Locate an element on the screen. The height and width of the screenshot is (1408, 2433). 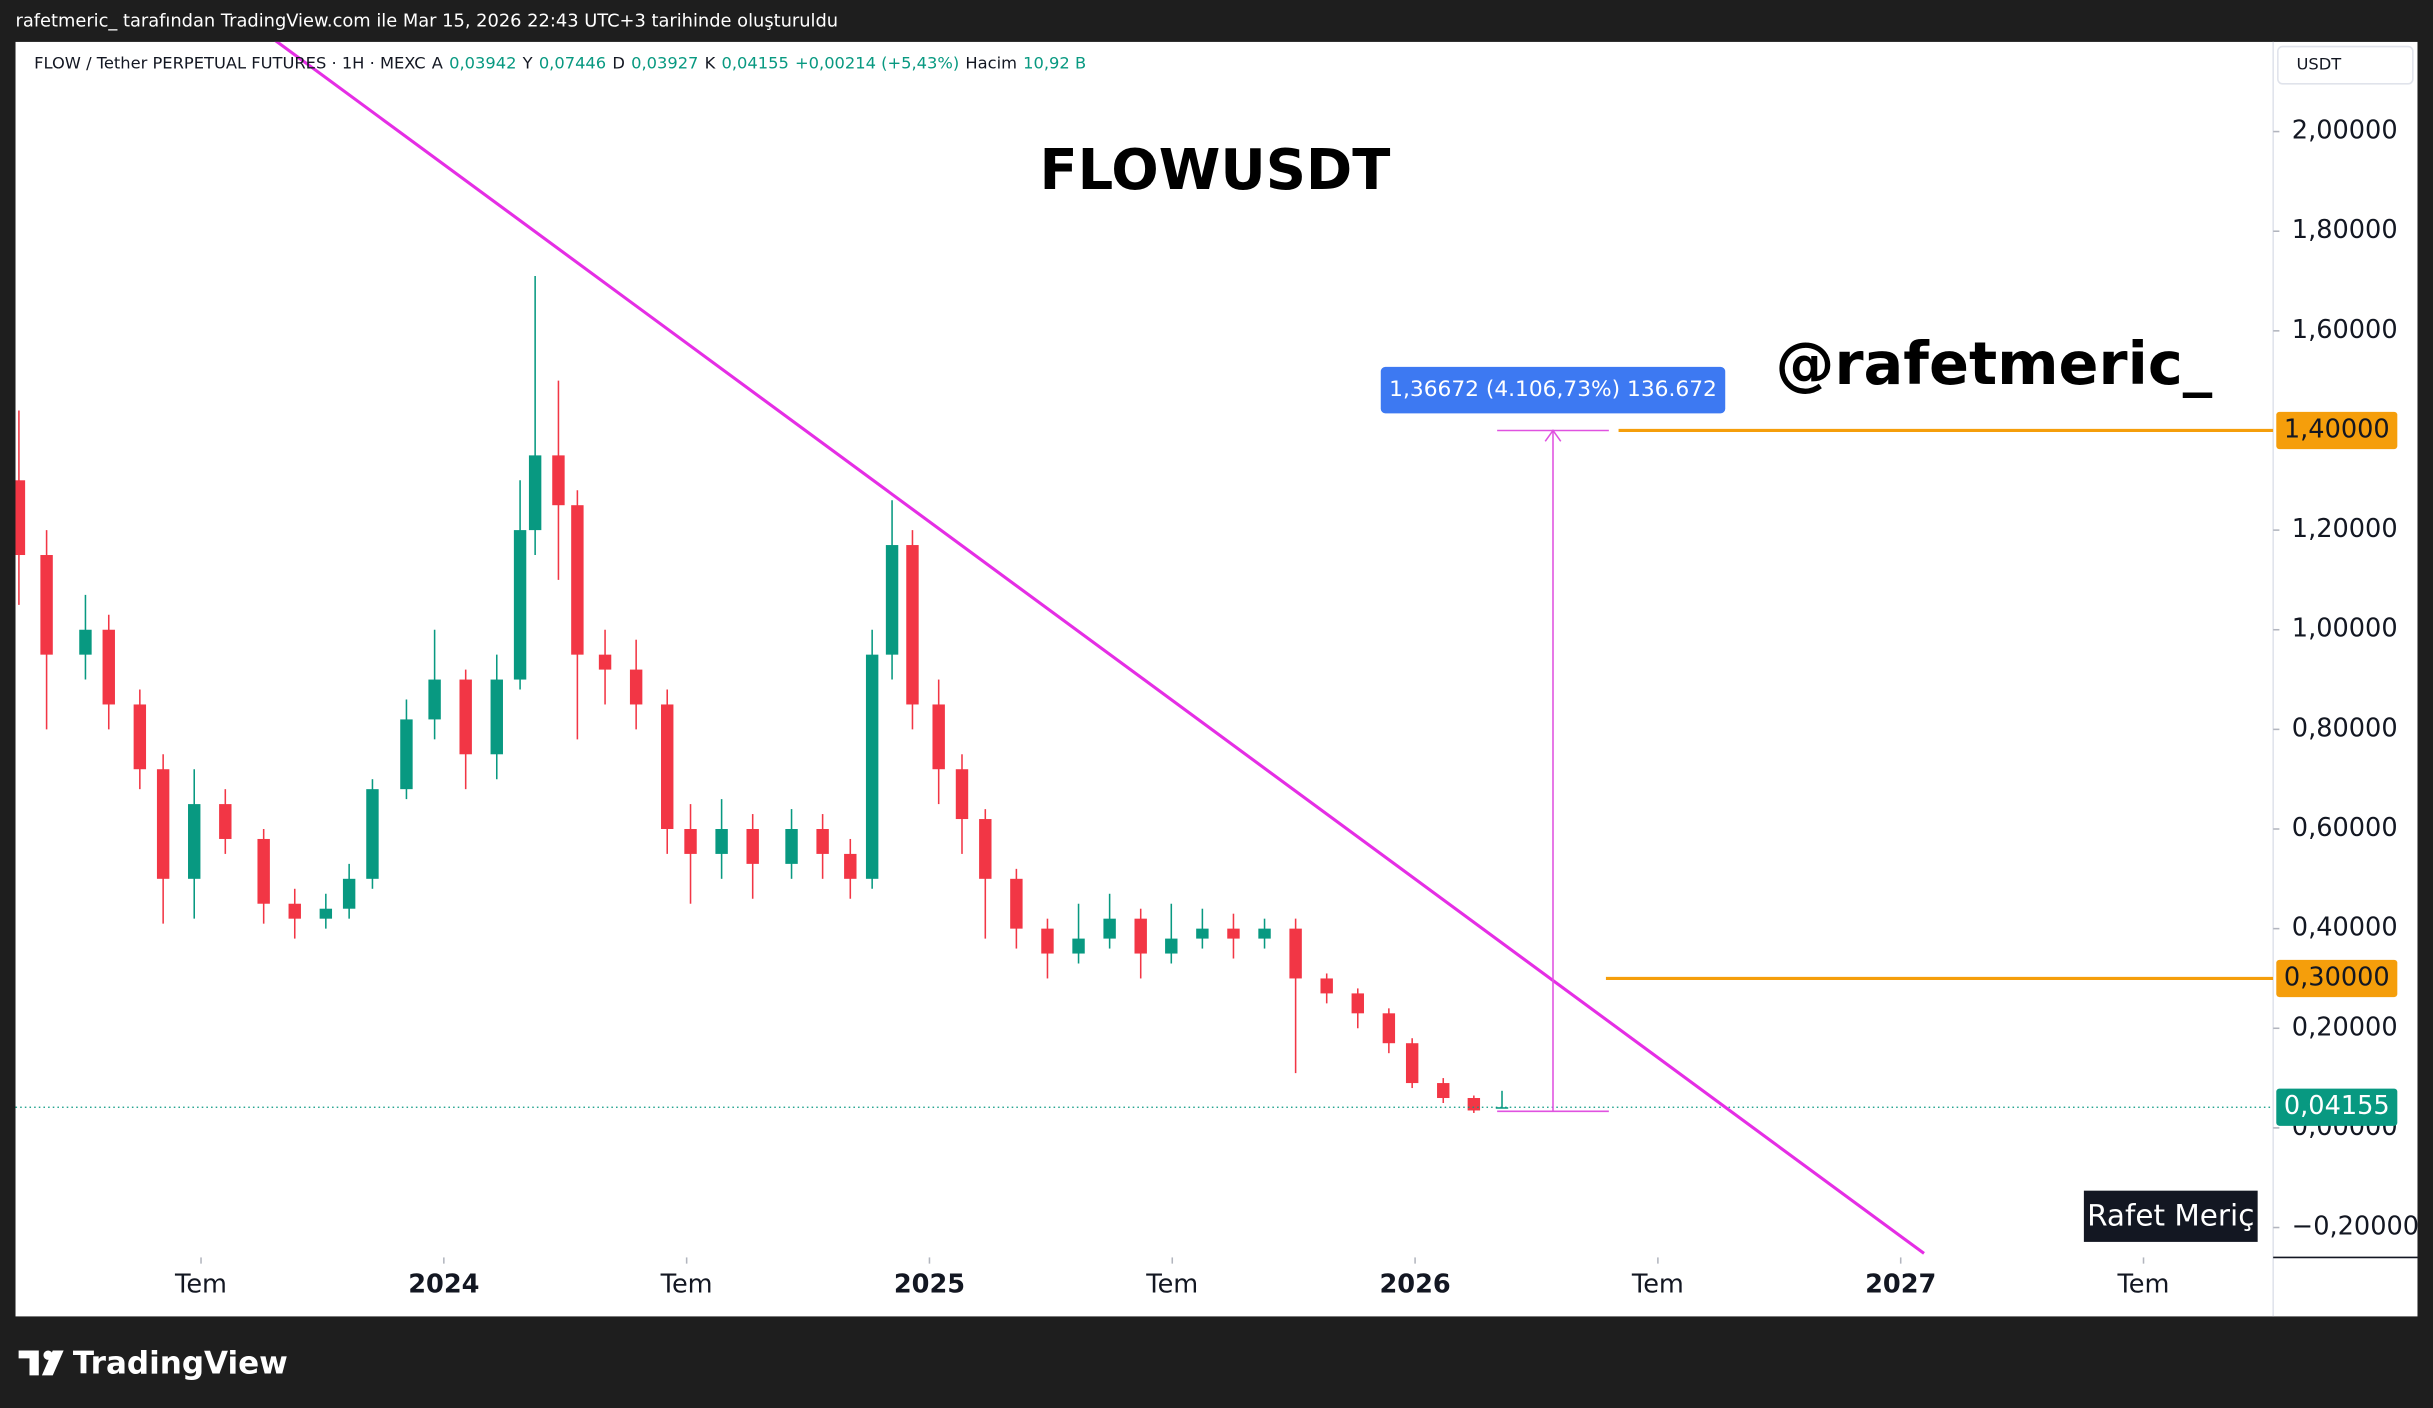
y-tick-label: 0,40000 is located at coordinates (2345, 928).